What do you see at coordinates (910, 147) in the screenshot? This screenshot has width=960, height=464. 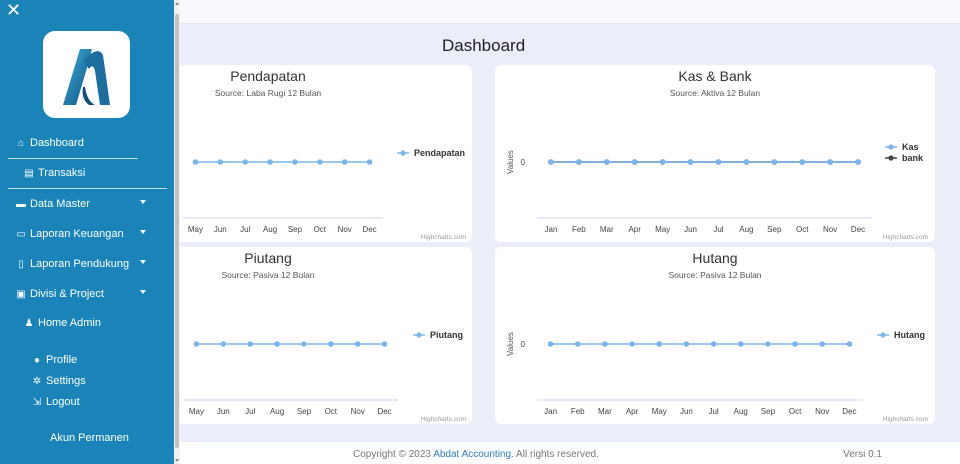 I see `legend-item: Kas` at bounding box center [910, 147].